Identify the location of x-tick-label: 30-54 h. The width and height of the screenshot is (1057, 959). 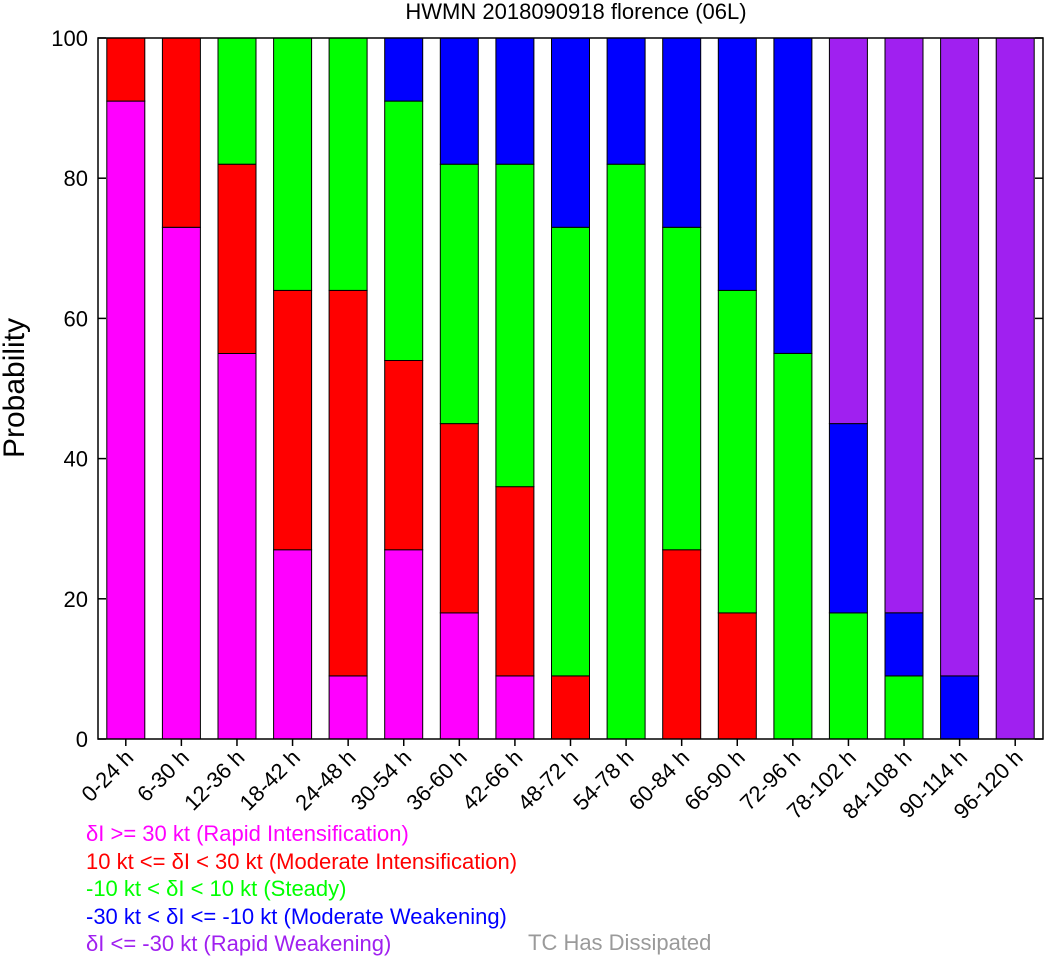
(381, 780).